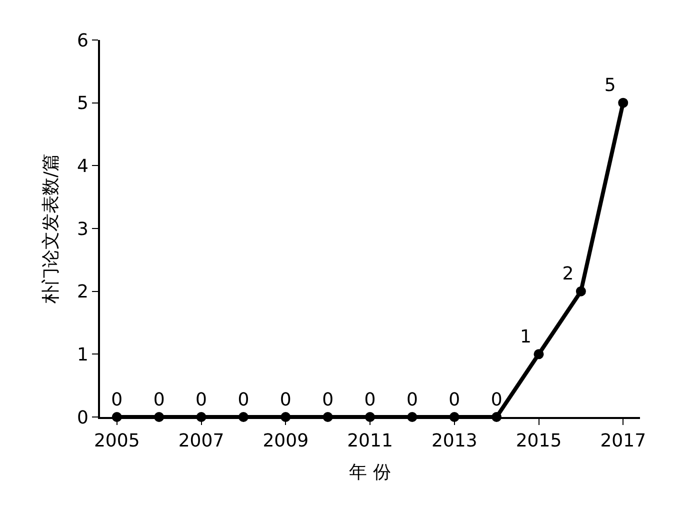 This screenshot has height=507, width=700. I want to click on x-tick-label: 2009, so click(285, 441).